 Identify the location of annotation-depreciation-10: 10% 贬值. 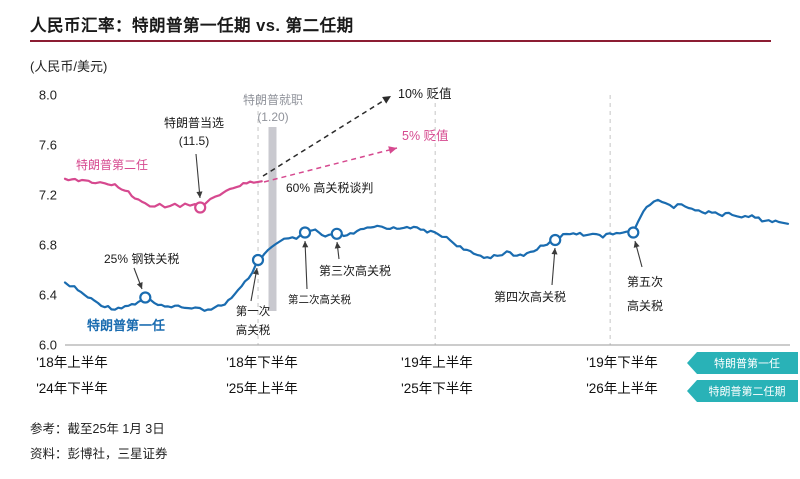
(425, 94).